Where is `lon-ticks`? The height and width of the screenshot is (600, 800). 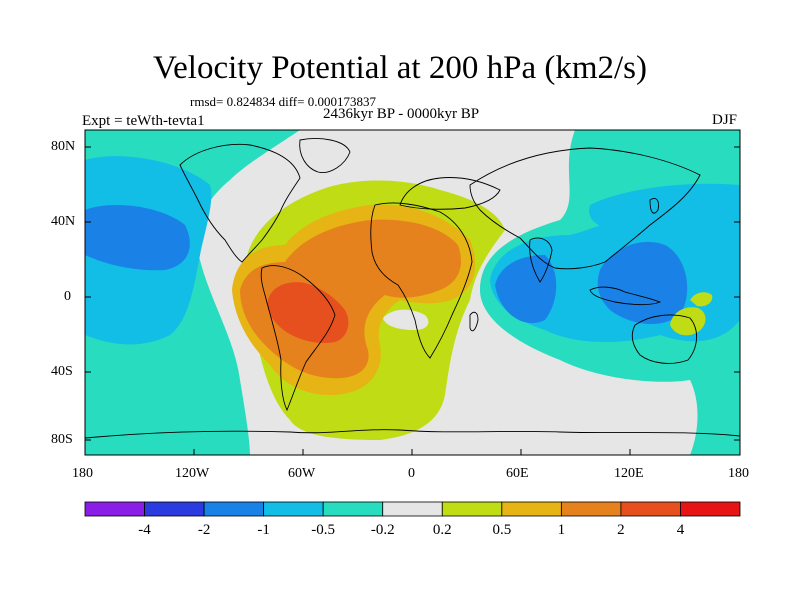
lon-ticks is located at coordinates (412, 452).